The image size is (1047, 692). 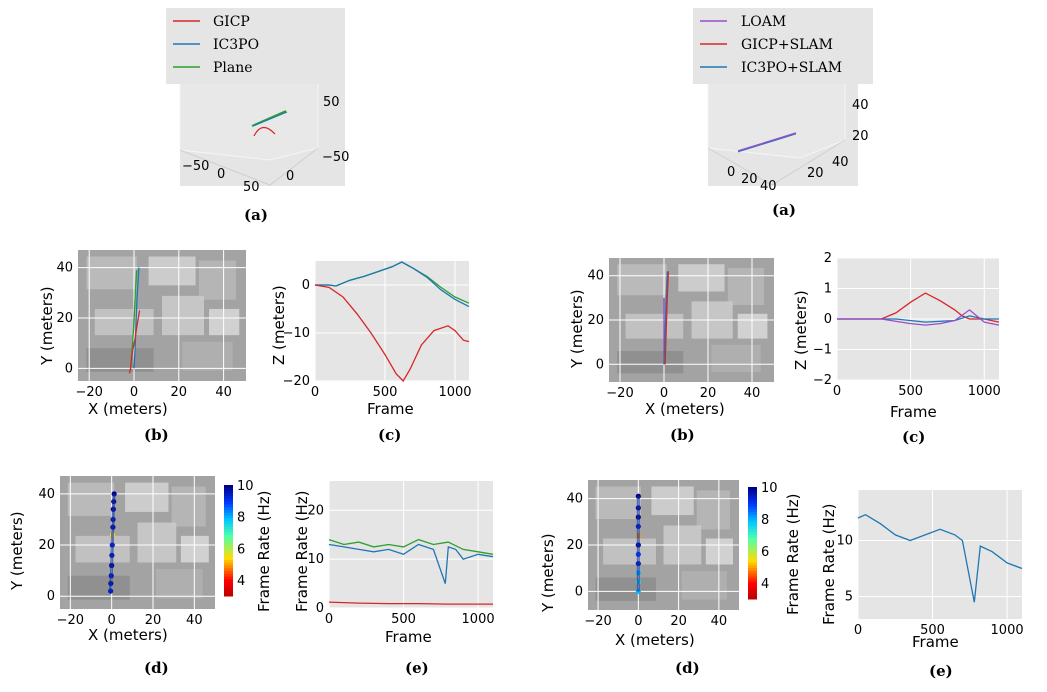 I want to click on right-c-caption: (c), so click(x=913, y=437).